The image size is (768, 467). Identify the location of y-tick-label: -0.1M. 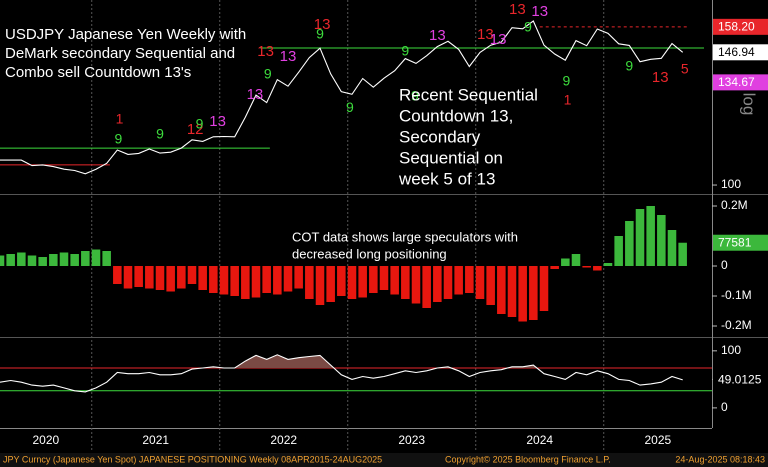
(736, 295).